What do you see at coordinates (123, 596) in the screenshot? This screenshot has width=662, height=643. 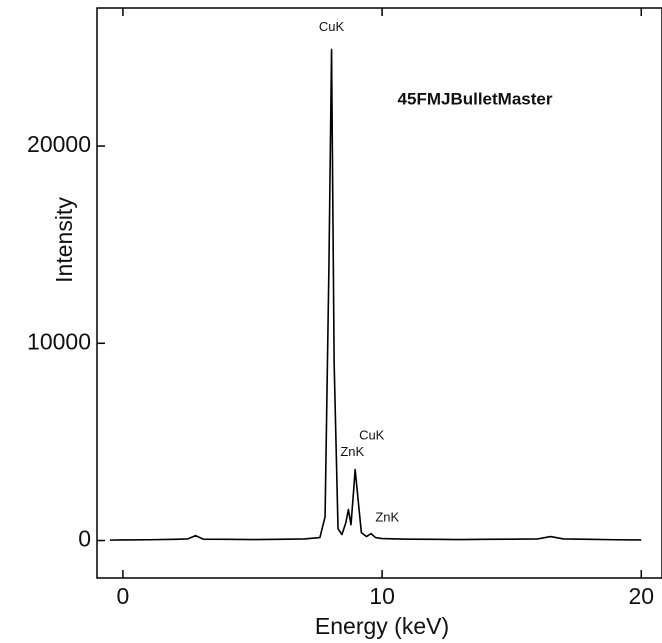 I see `x-tick-label: 0` at bounding box center [123, 596].